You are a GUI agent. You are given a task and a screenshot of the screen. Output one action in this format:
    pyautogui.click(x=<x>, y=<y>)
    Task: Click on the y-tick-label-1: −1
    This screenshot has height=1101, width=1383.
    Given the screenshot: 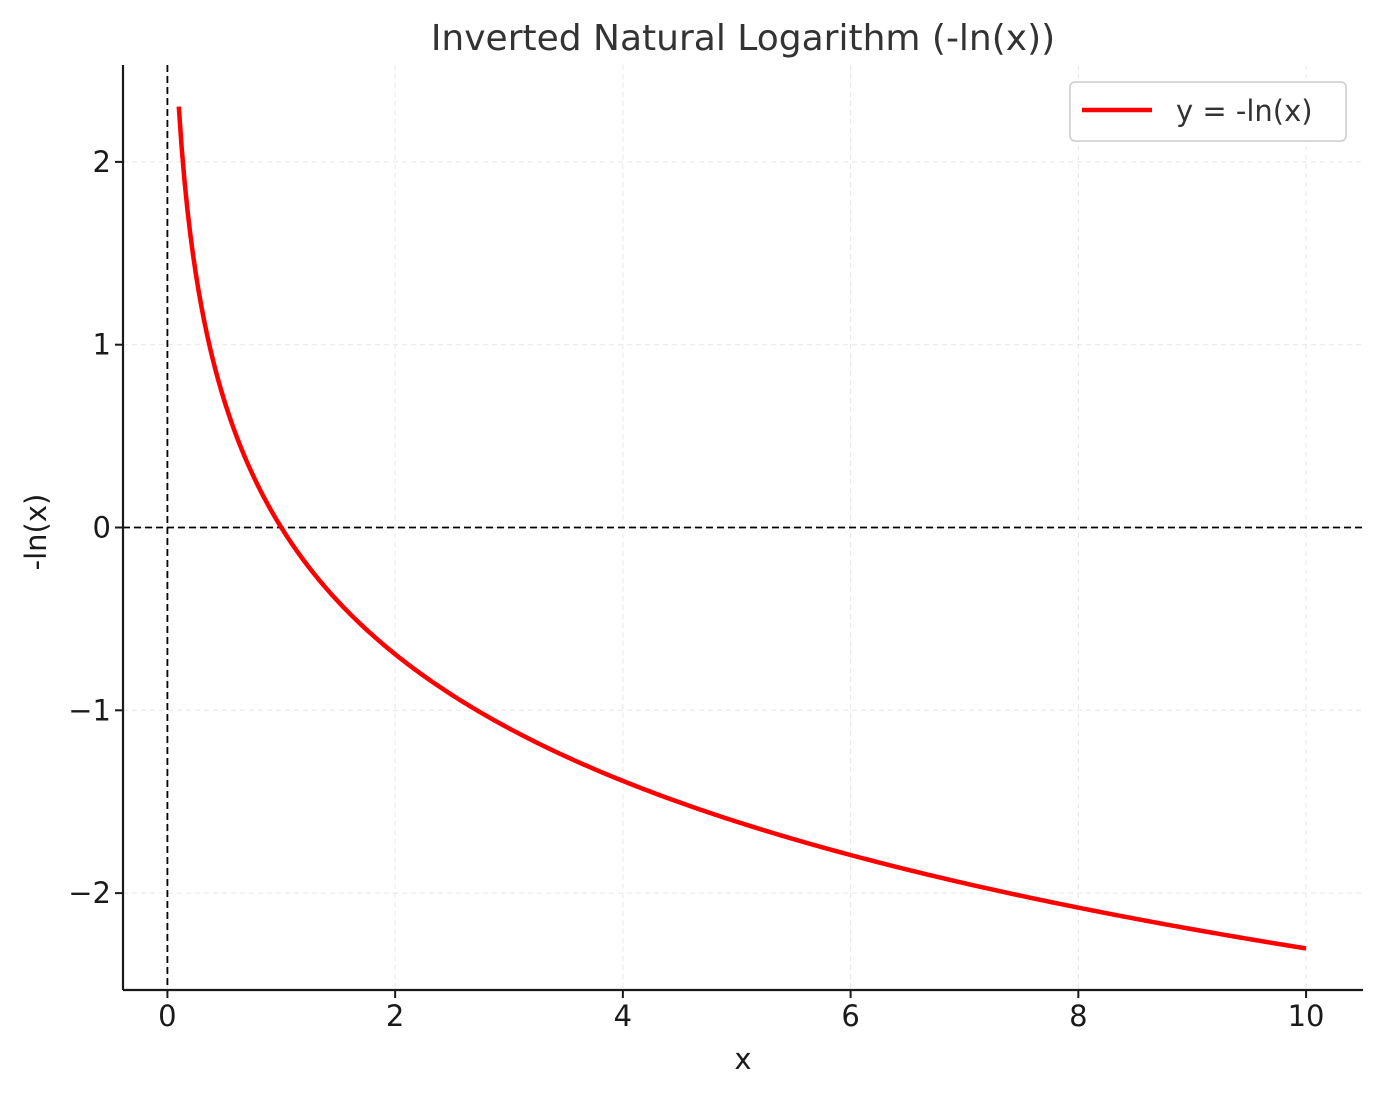 What is the action you would take?
    pyautogui.click(x=89, y=710)
    